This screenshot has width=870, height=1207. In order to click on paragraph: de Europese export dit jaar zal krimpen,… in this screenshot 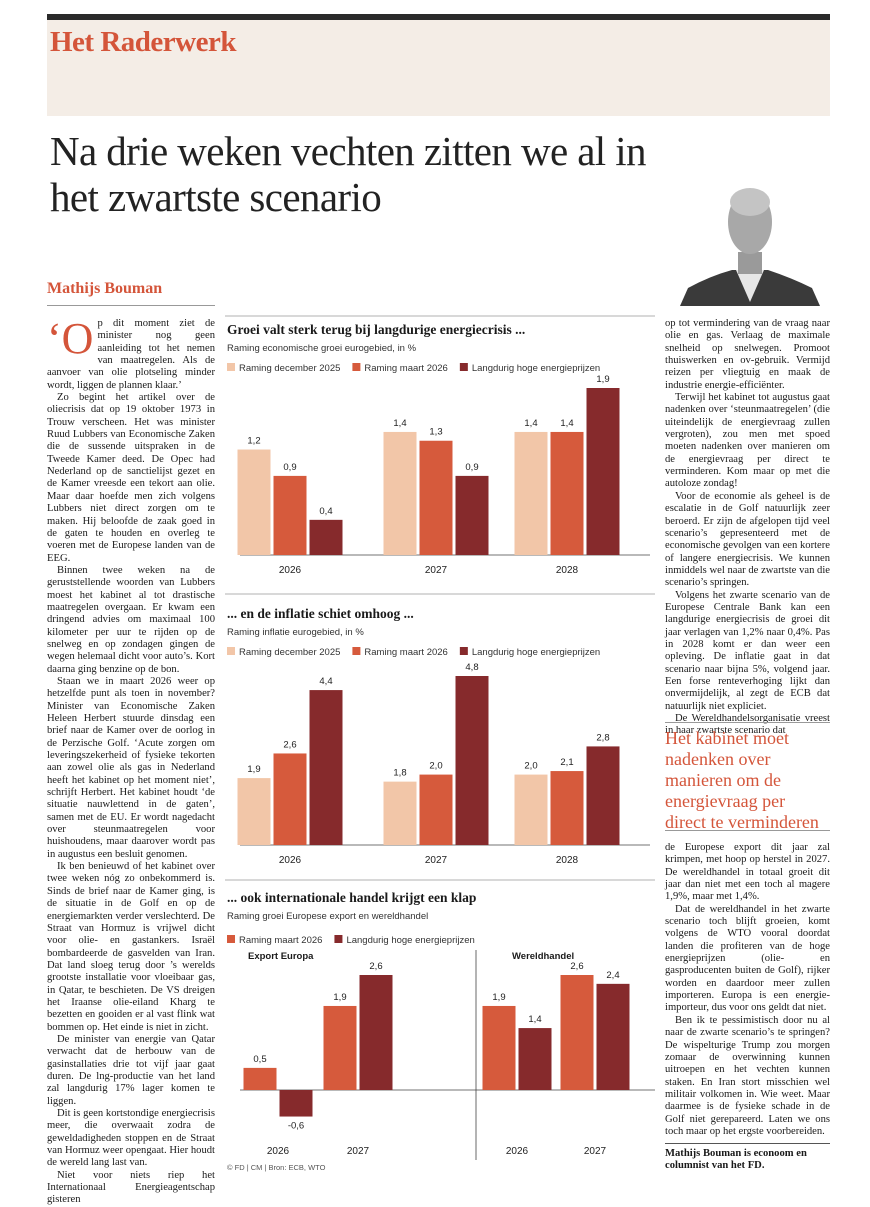, I will do `click(747, 872)`.